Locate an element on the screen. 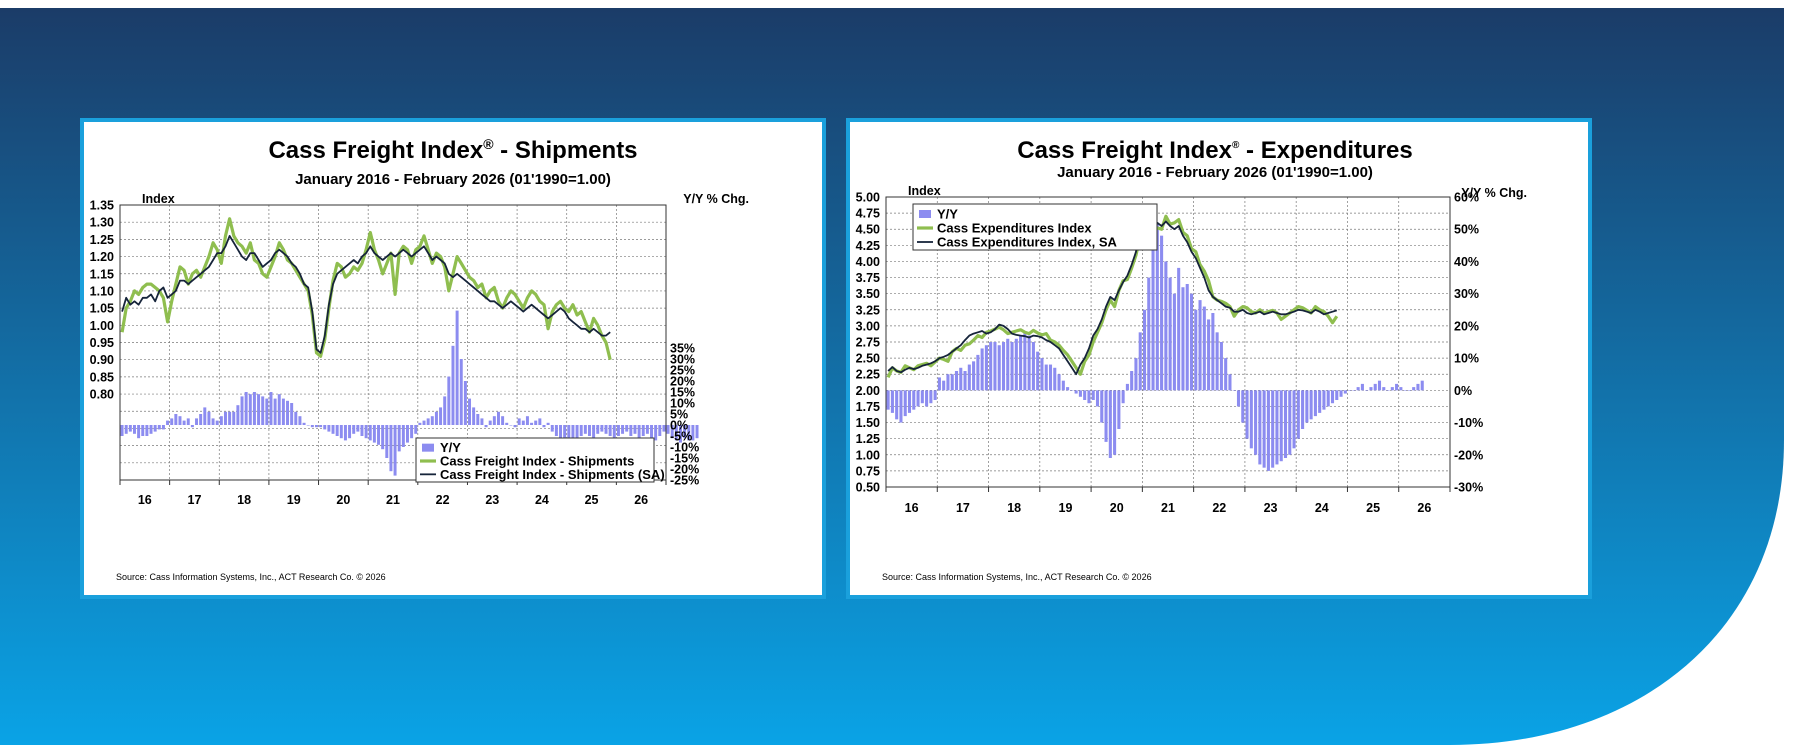 The height and width of the screenshot is (751, 1800). x-tick-label: 24 is located at coordinates (542, 500).